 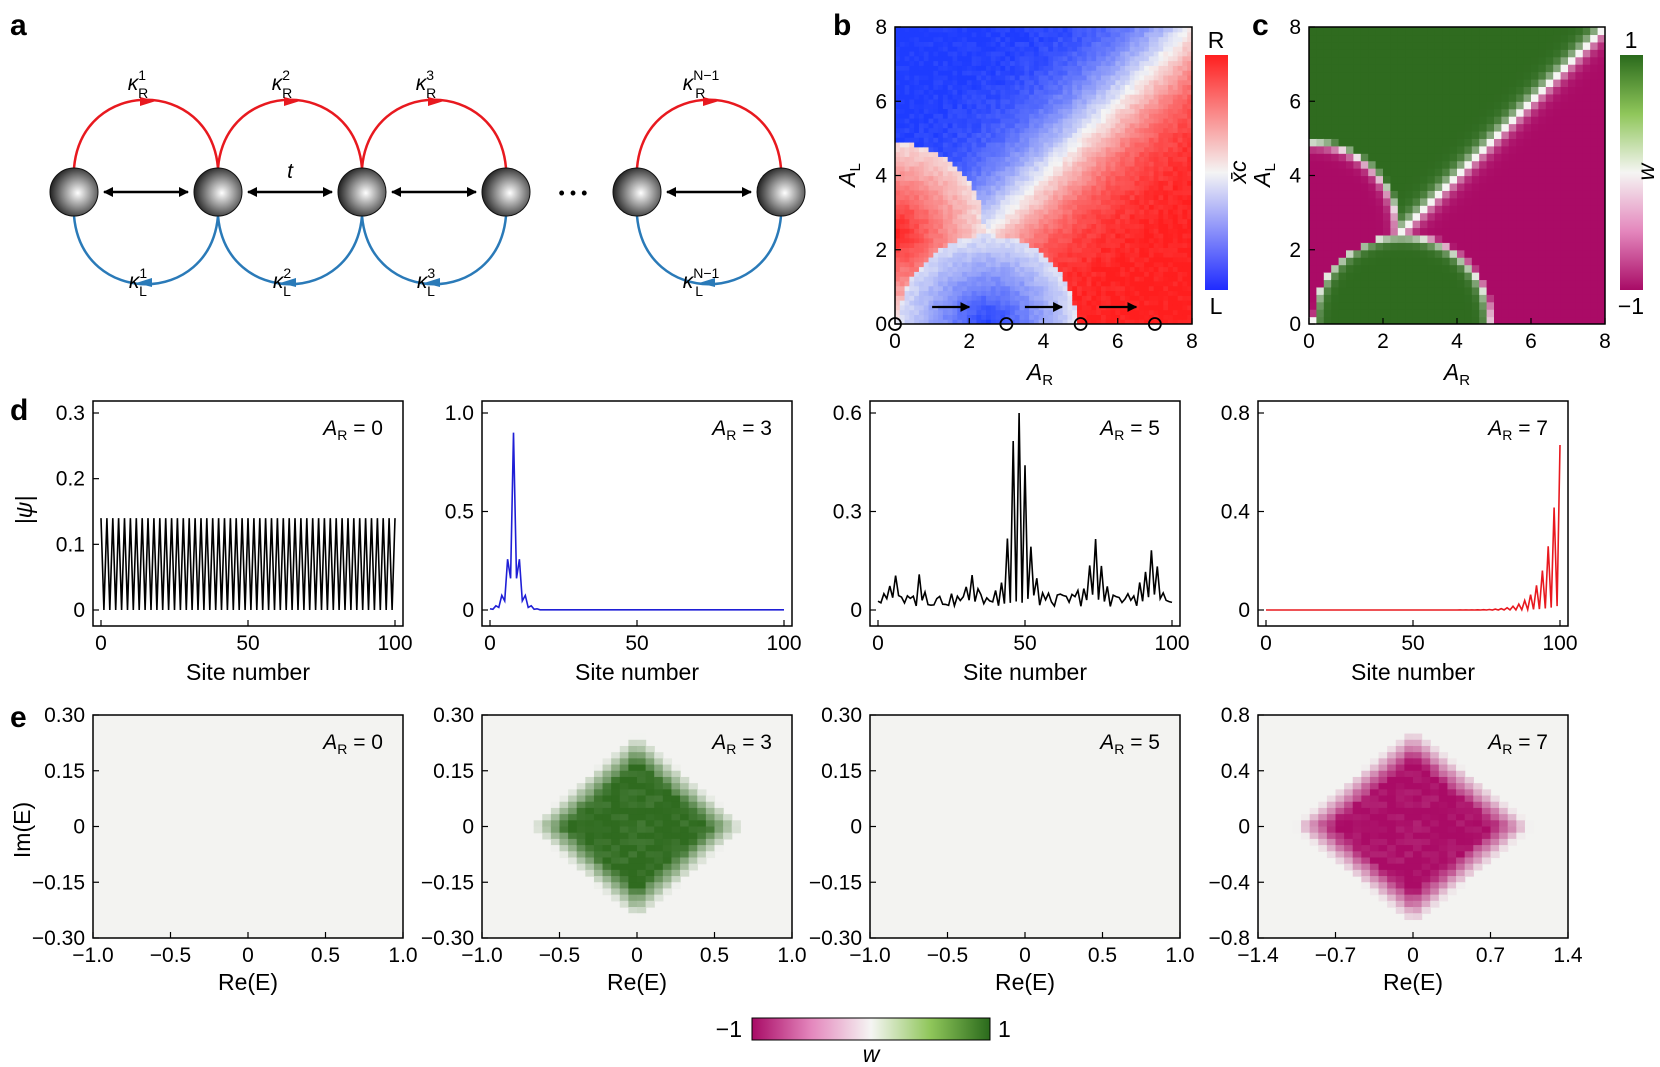 I want to click on panel-c-xtick-label-1: 2, so click(x=1383, y=341).